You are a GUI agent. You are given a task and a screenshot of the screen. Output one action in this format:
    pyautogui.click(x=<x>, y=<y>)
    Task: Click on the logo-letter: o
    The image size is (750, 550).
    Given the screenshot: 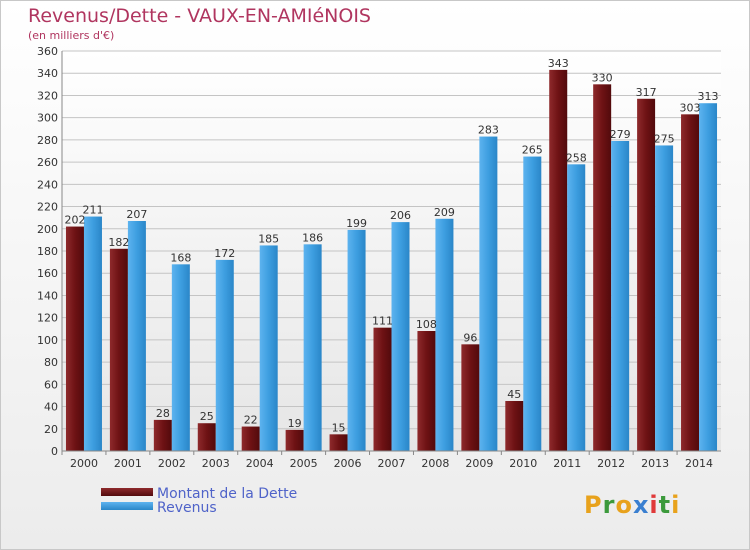 What is the action you would take?
    pyautogui.click(x=624, y=505)
    